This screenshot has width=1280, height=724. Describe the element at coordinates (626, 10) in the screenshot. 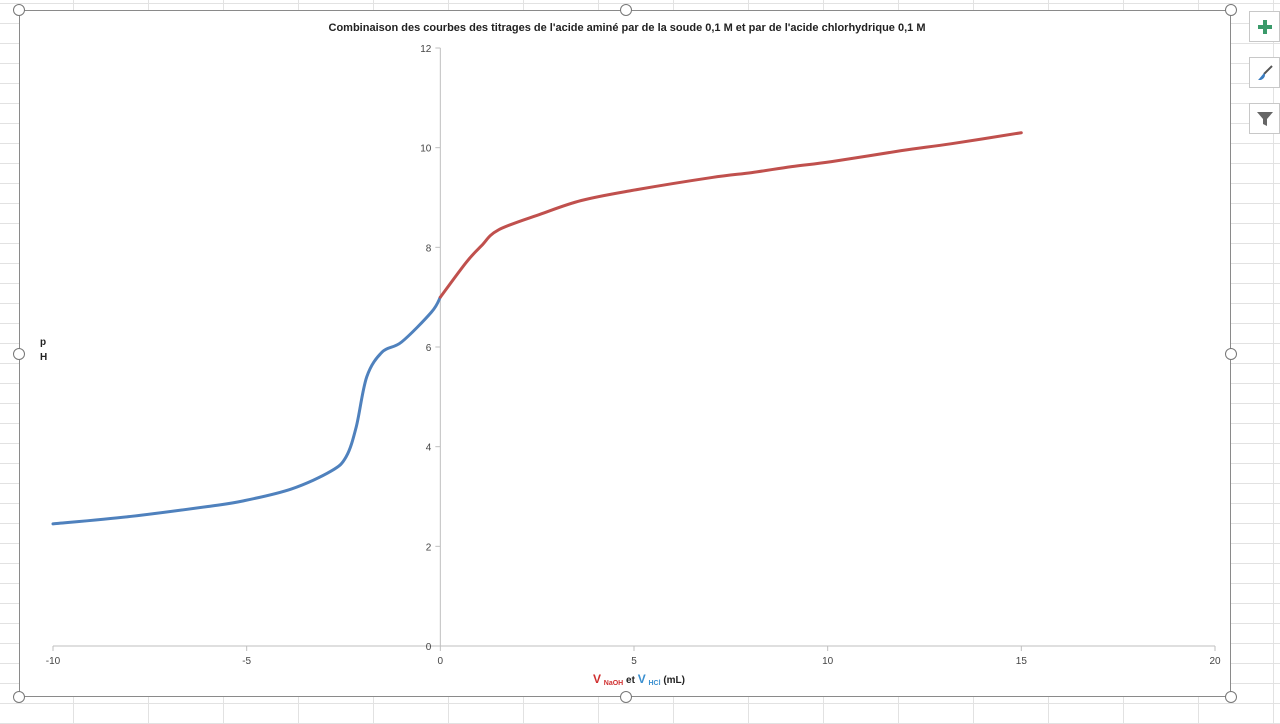

I see `resize-handle-tc` at that location.